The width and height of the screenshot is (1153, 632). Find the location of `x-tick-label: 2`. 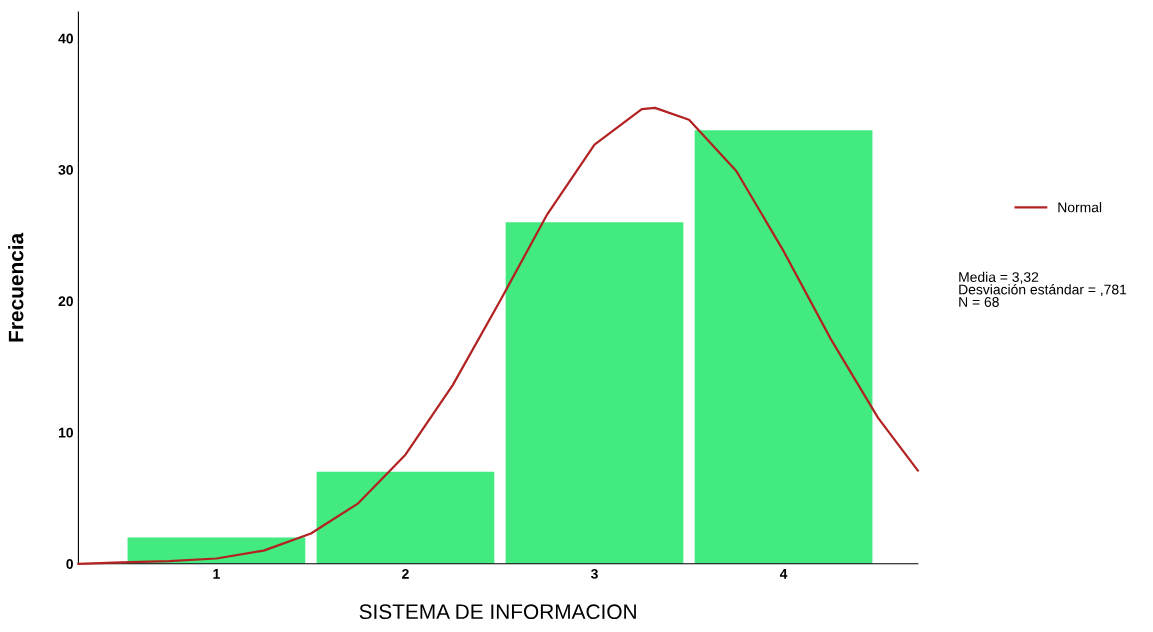

x-tick-label: 2 is located at coordinates (405, 573).